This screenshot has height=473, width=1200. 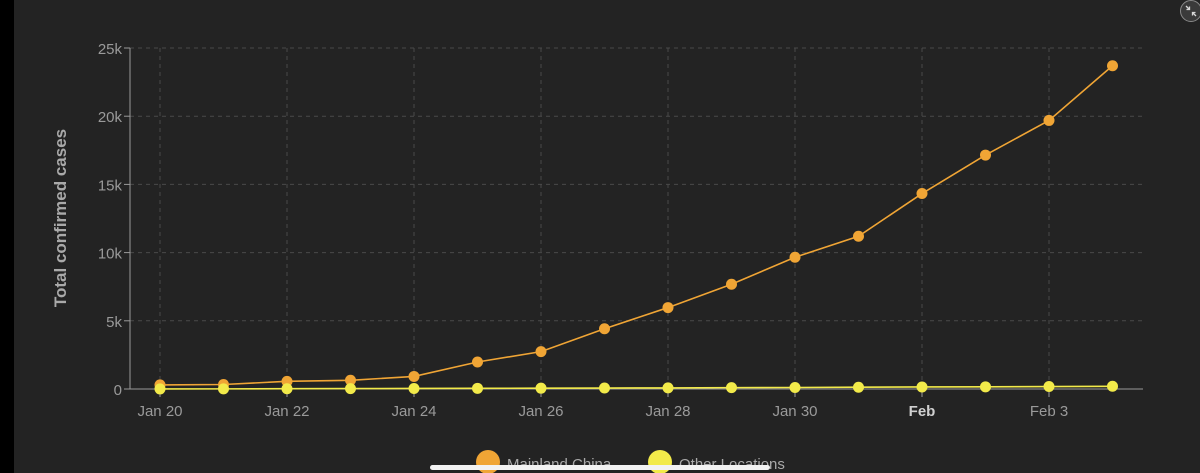 I want to click on y-axis-label: Total confirmed cases, so click(x=60, y=218).